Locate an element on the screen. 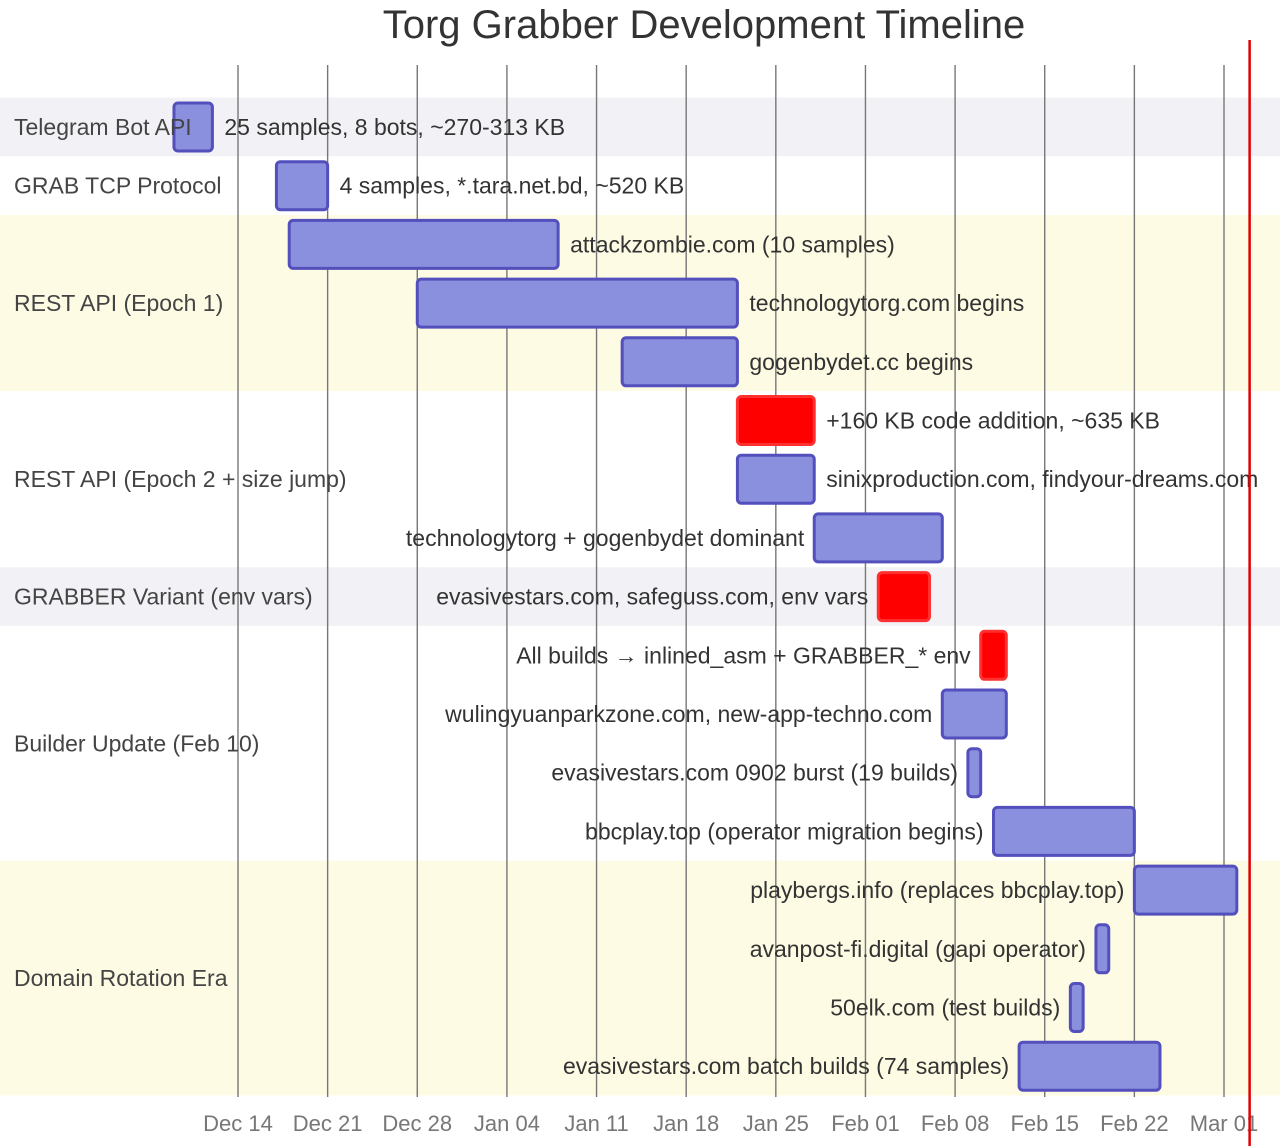 The width and height of the screenshot is (1280, 1146). x-tick-label: Jan 04 is located at coordinates (507, 1123).